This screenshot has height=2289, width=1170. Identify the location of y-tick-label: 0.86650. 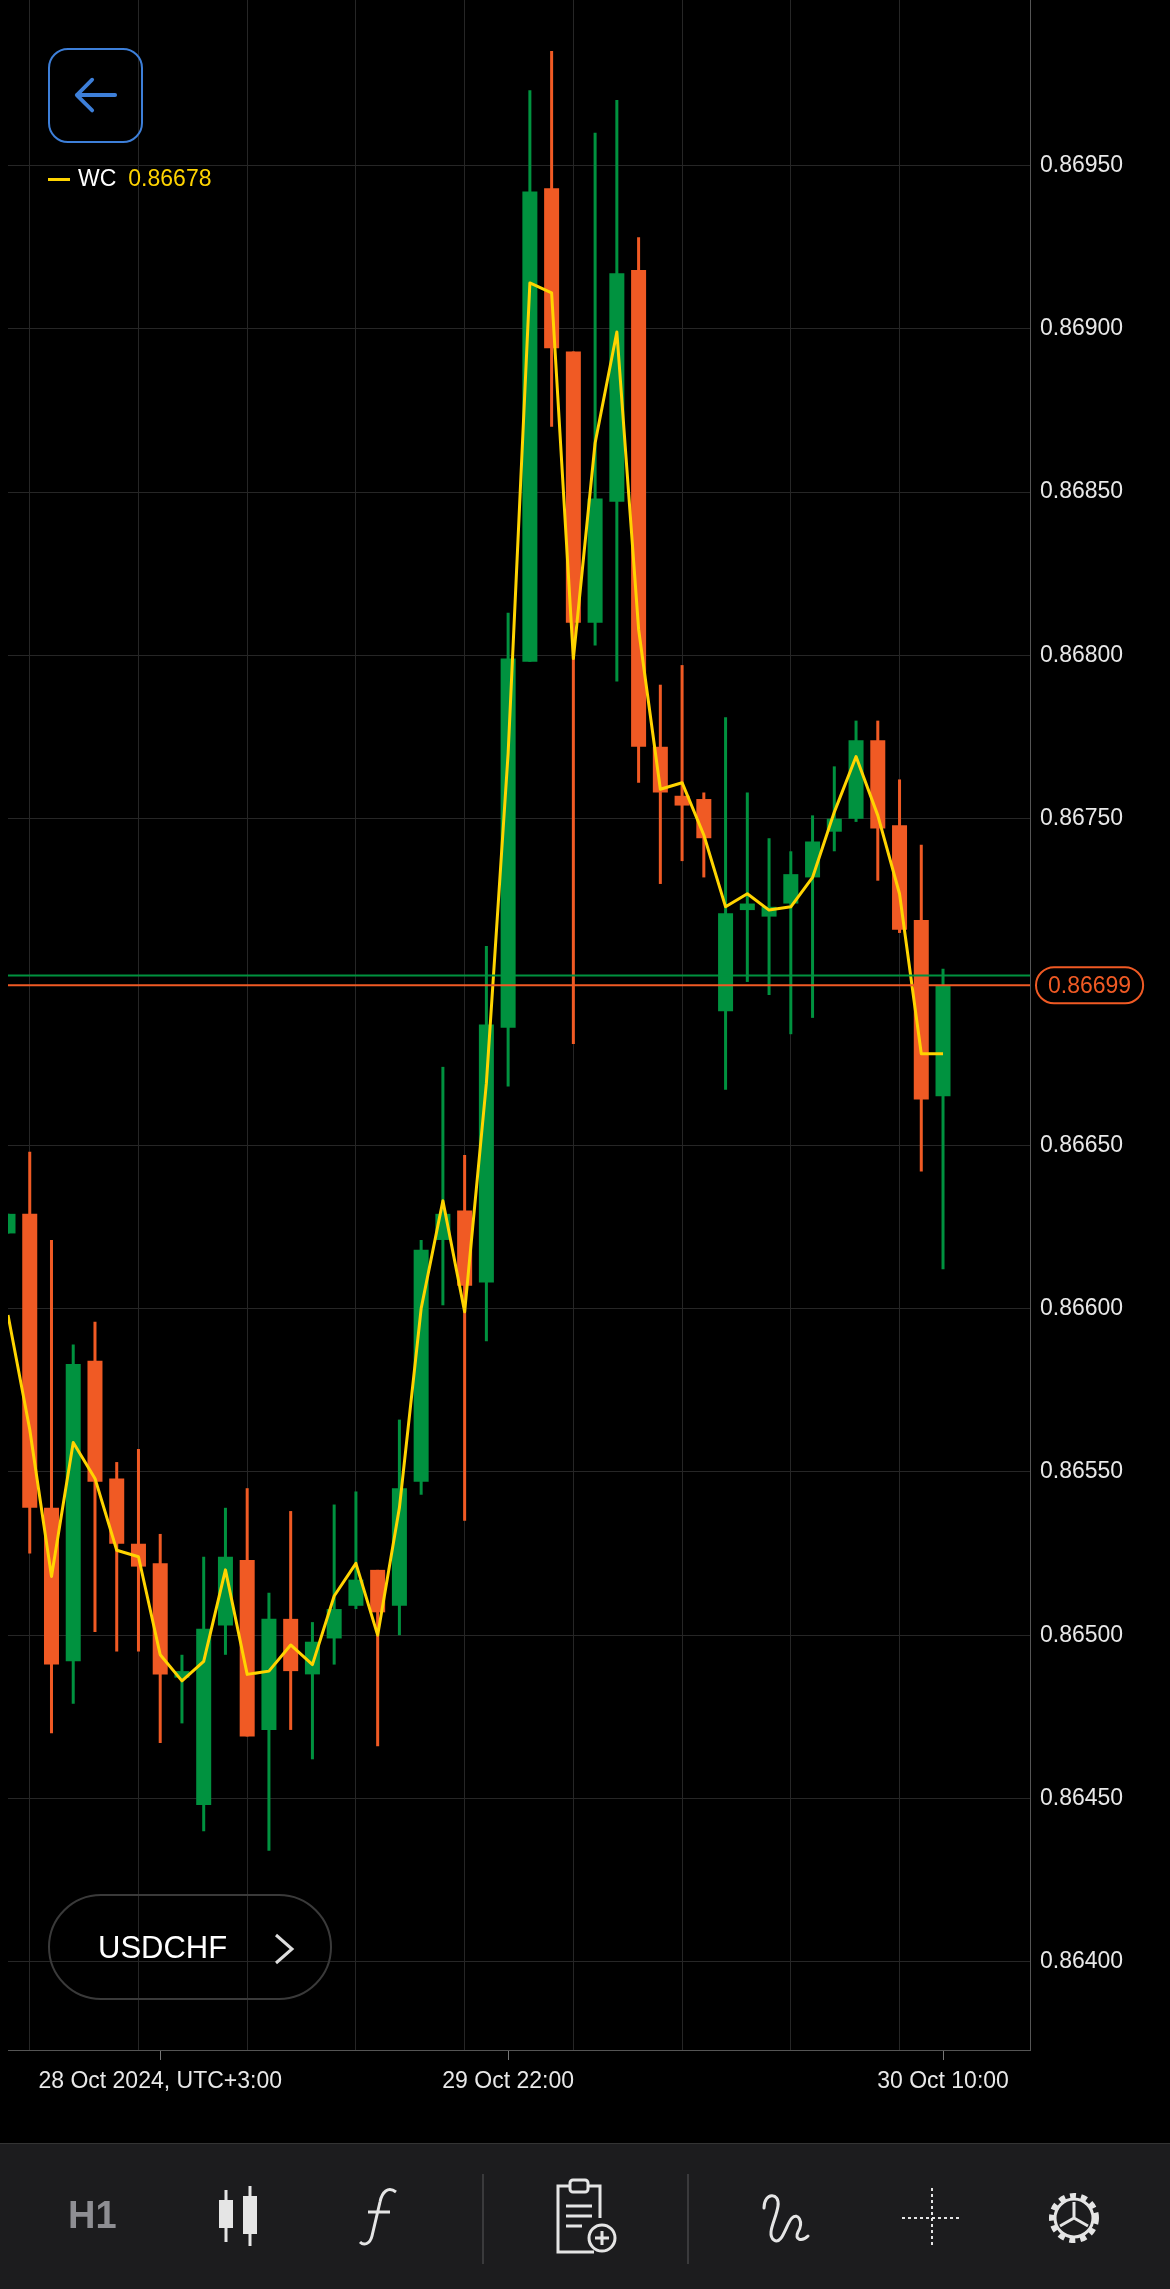
(1082, 1143).